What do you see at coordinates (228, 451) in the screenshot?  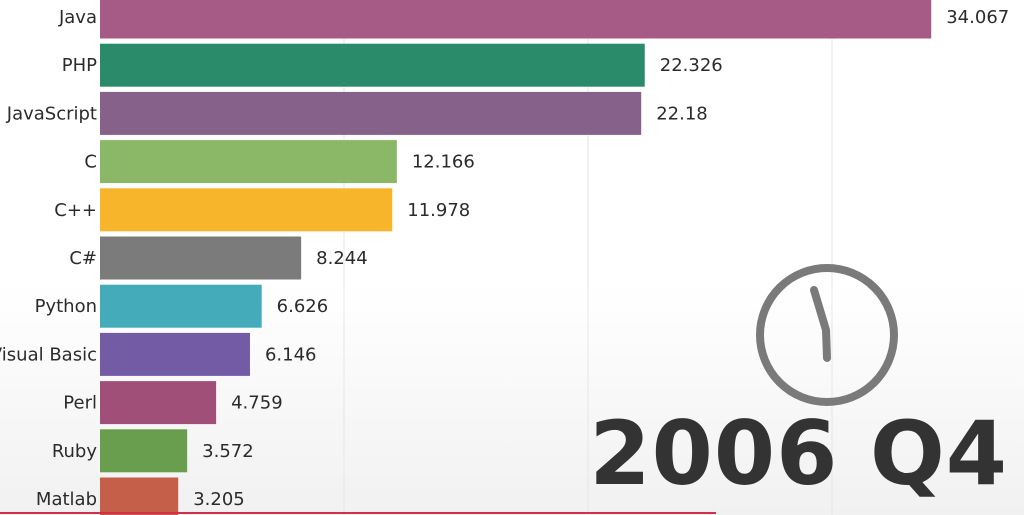 I see `value-label: 3.572` at bounding box center [228, 451].